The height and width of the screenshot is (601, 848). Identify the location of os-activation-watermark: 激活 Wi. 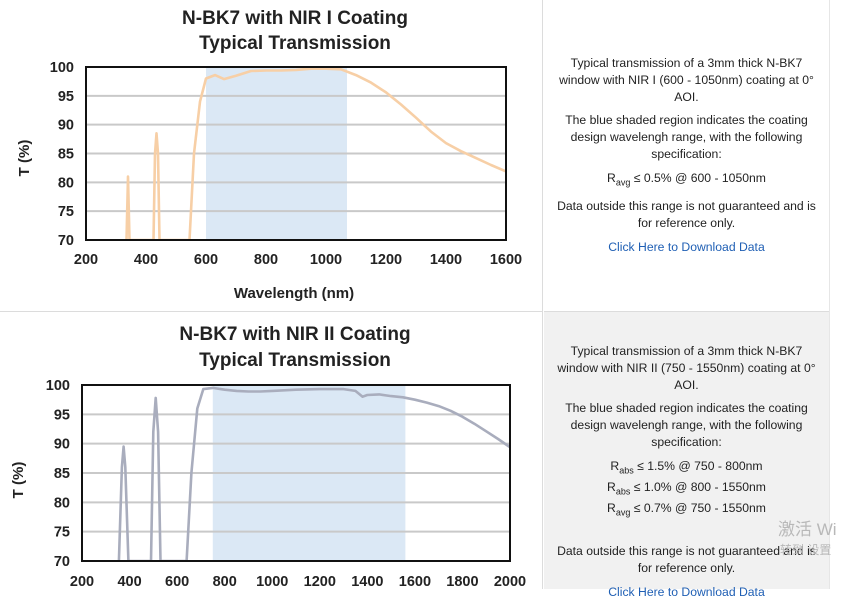
(807, 529).